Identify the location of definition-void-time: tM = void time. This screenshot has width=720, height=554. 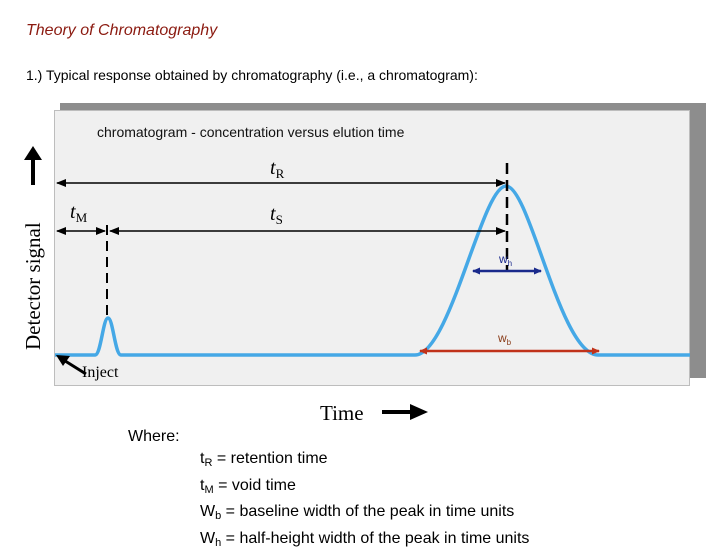
(364, 488).